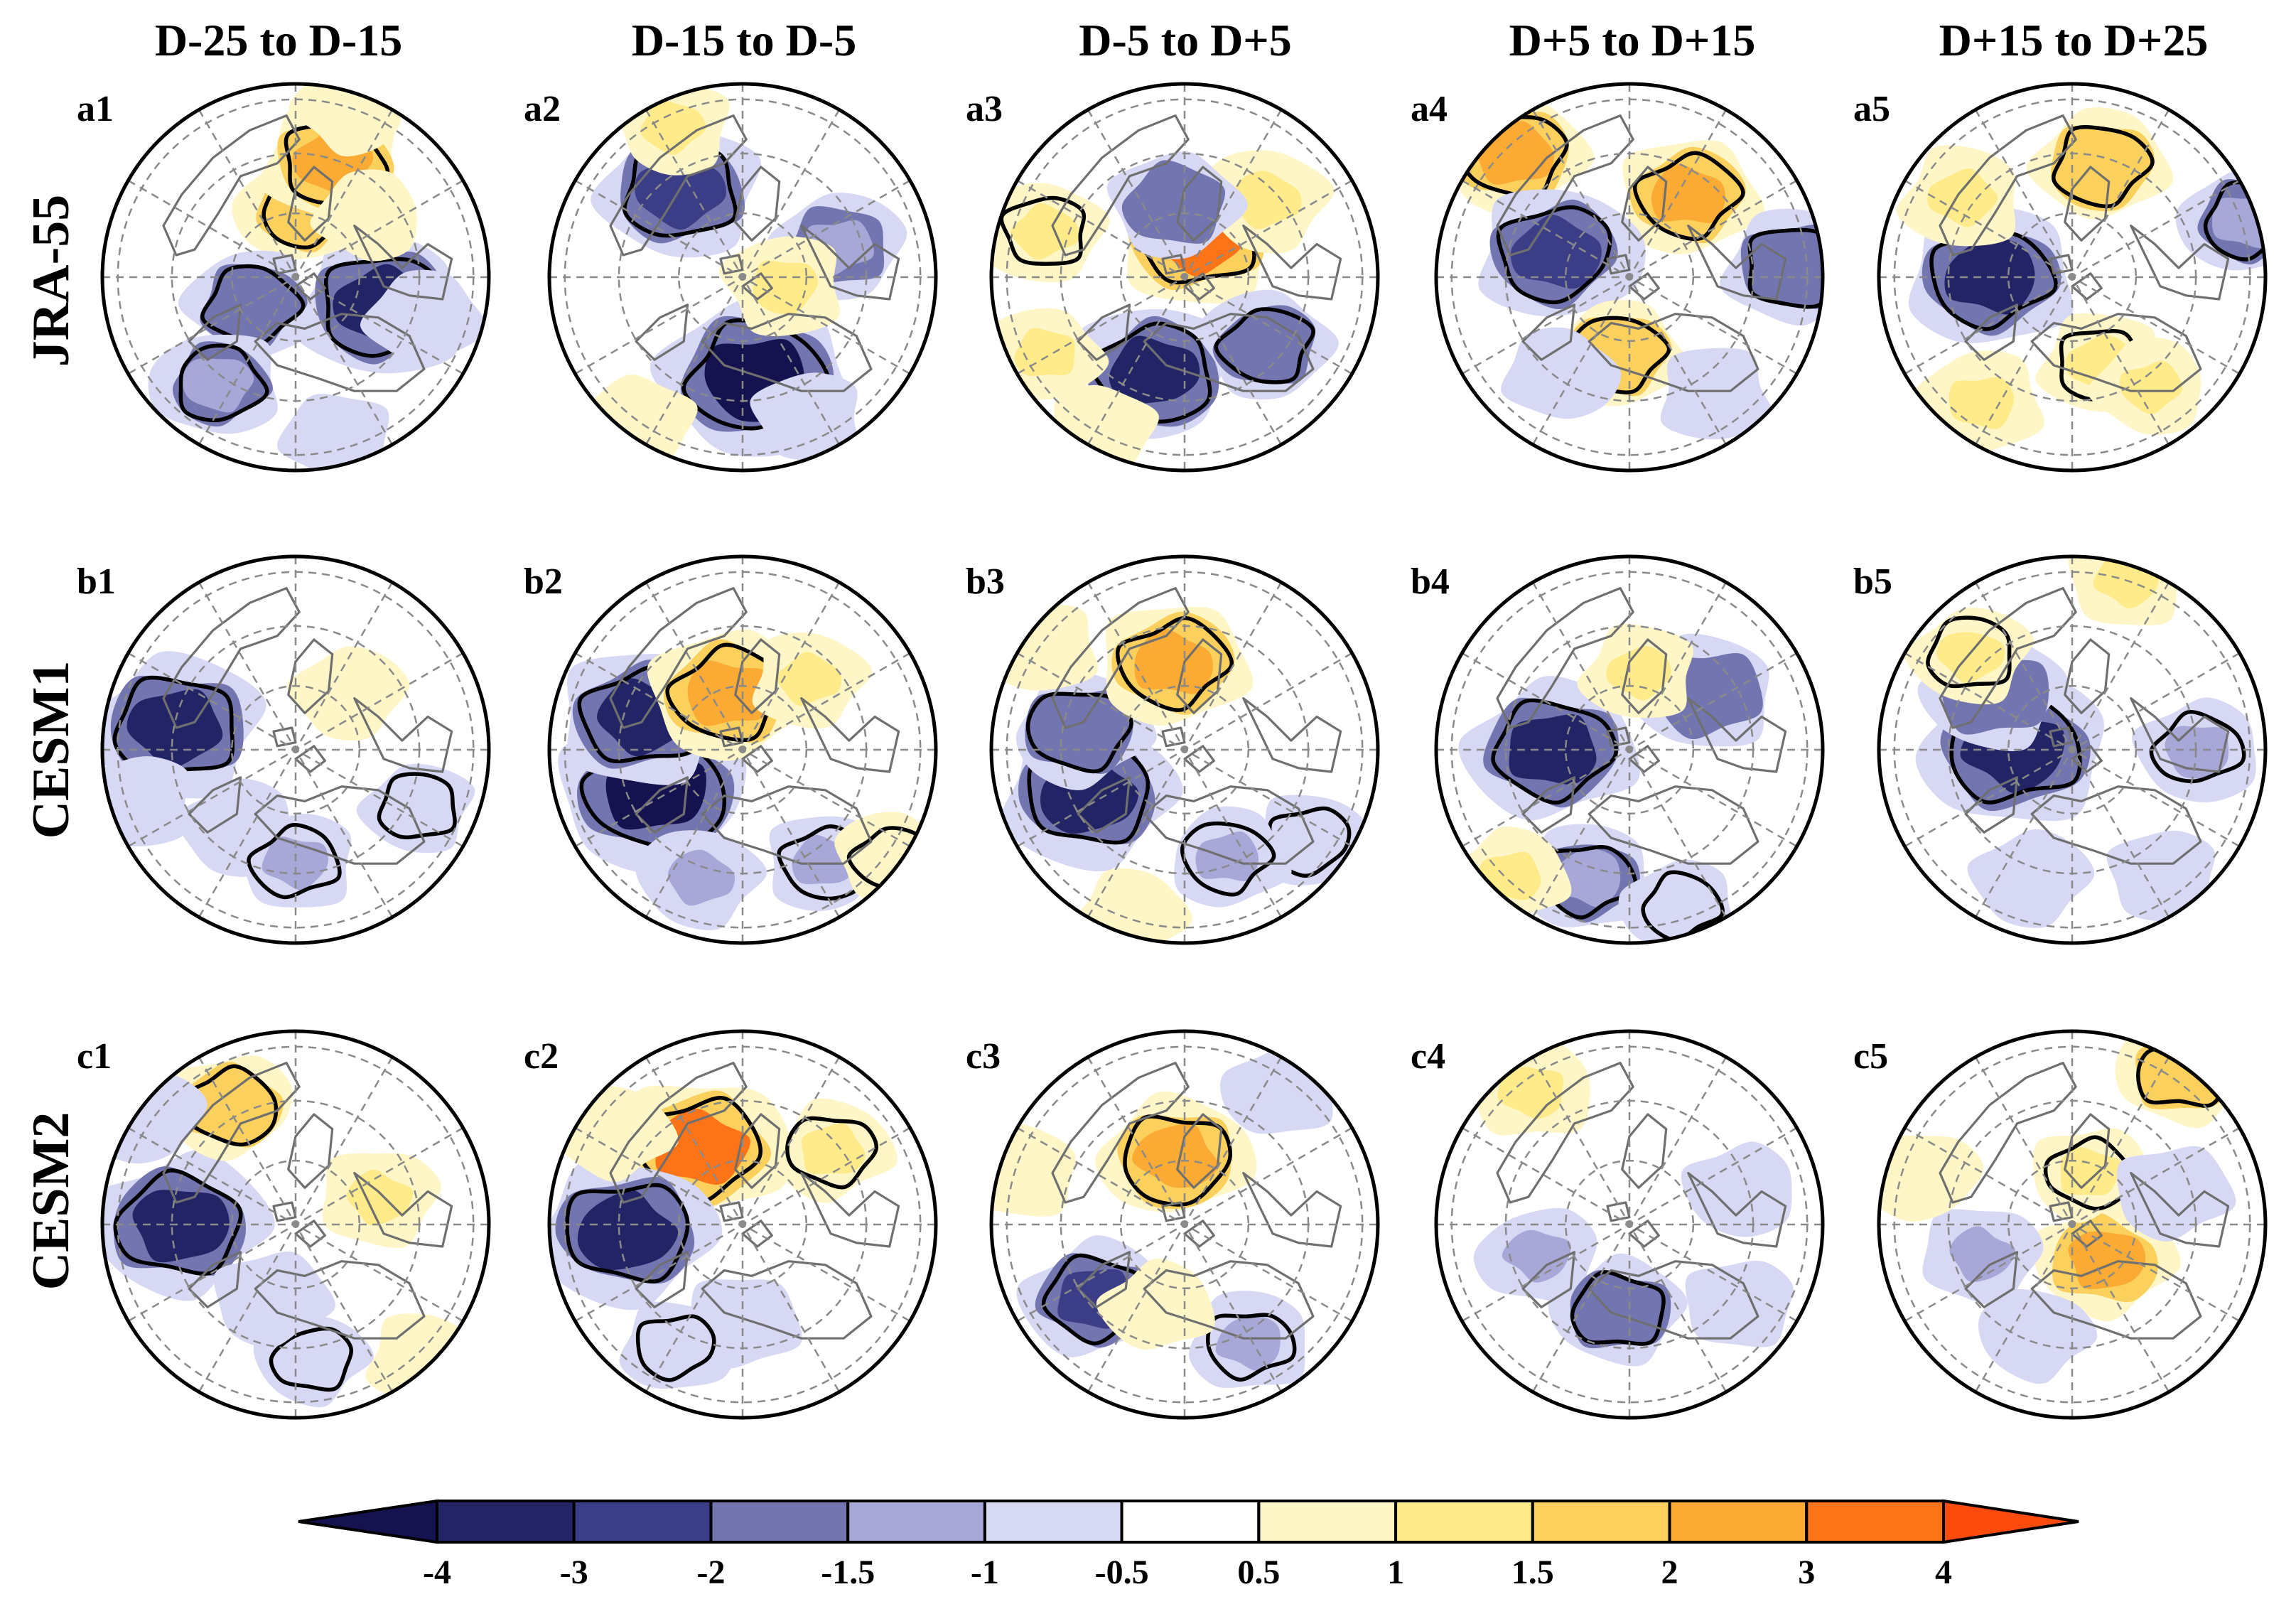 This screenshot has width=2296, height=1604. I want to click on column-title-3: D-5 to D+5, so click(1185, 40).